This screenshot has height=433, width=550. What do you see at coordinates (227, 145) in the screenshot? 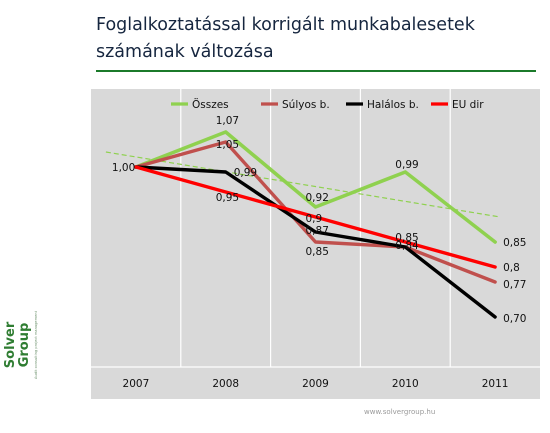
I see `data-label: 1,05` at bounding box center [227, 145].